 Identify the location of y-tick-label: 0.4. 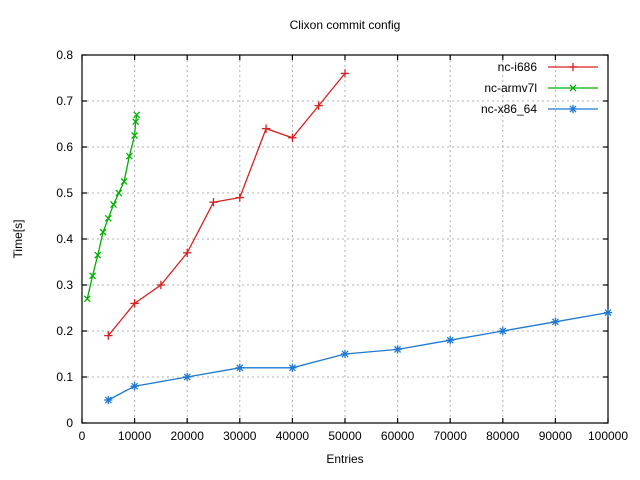
(64, 239).